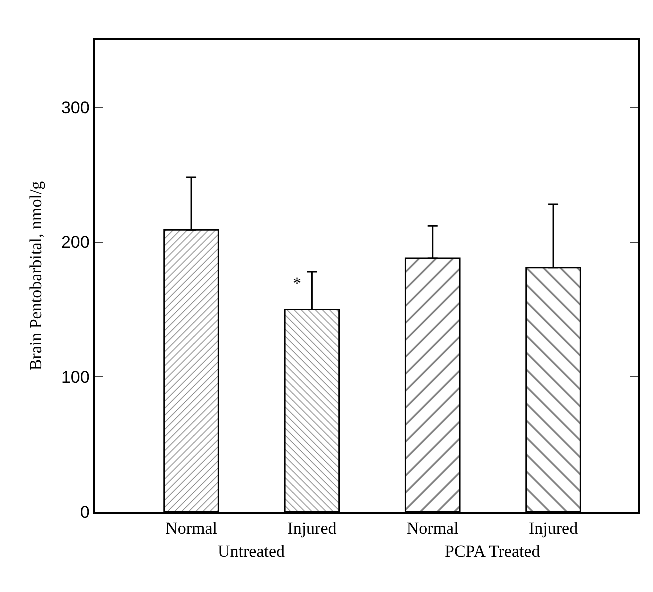 Image resolution: width=653 pixels, height=592 pixels. I want to click on y-tick-label: 100, so click(75, 378).